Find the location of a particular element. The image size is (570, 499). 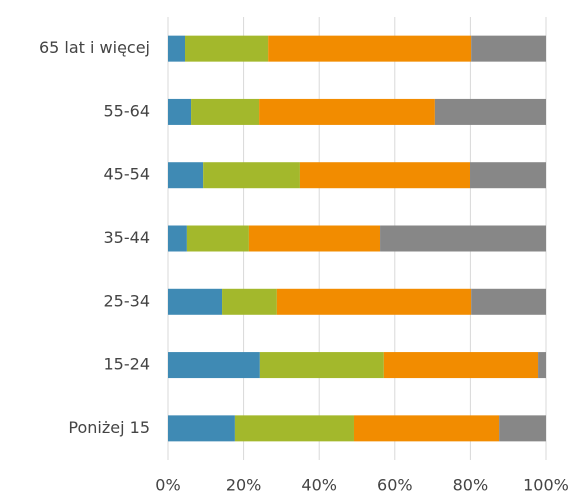

x-tick-label: 60% is located at coordinates (395, 485).